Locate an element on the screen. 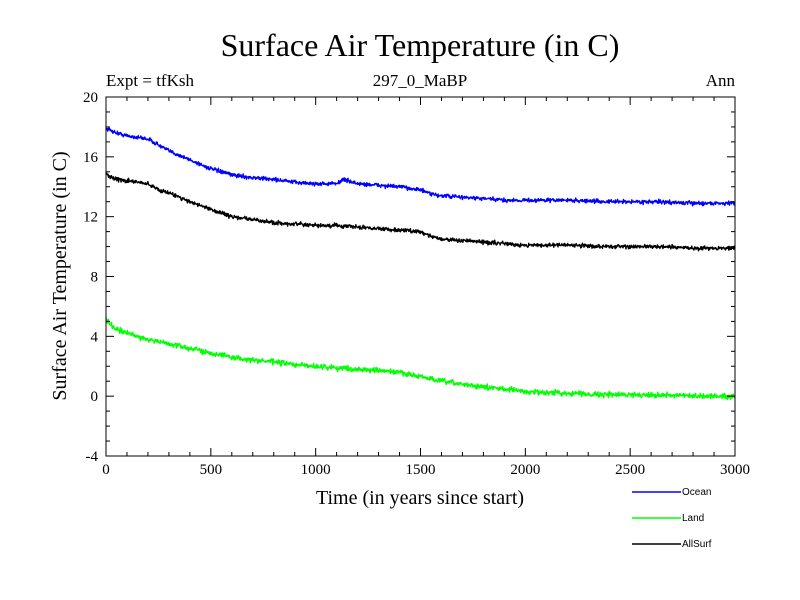 This screenshot has width=800, height=600. series-line-allsurf is located at coordinates (420, 211).